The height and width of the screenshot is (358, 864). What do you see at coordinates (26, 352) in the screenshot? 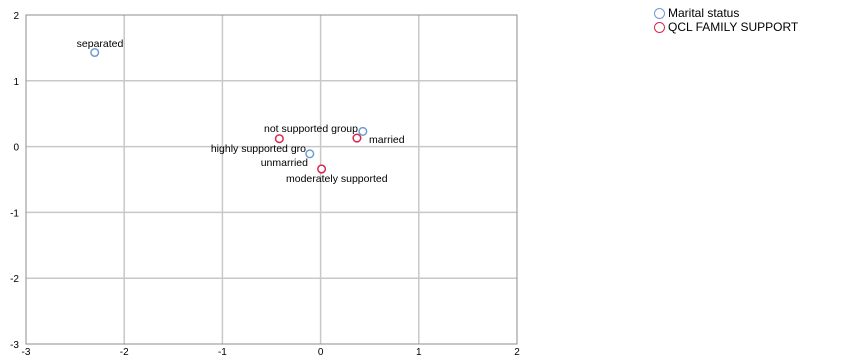
I see `x-tick-label: -3` at bounding box center [26, 352].